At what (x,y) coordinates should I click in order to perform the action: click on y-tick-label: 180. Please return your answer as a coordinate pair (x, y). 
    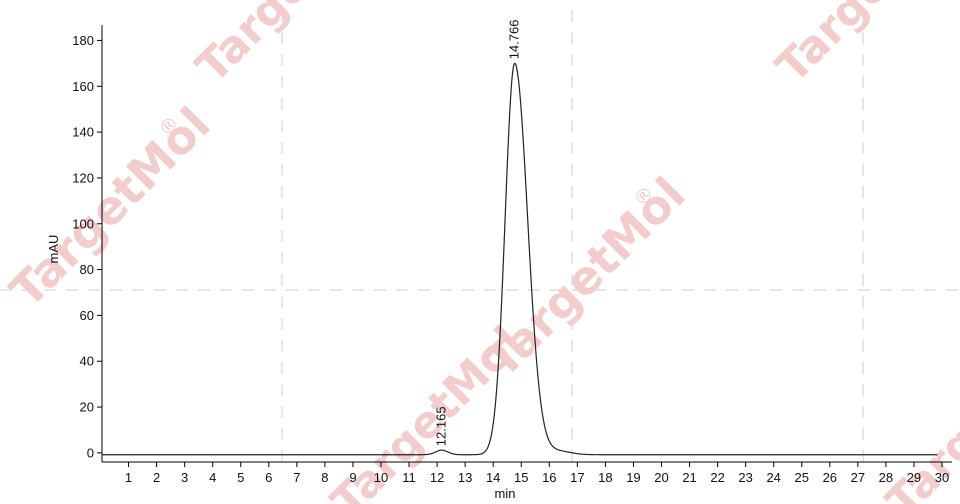
    Looking at the image, I should click on (83, 40).